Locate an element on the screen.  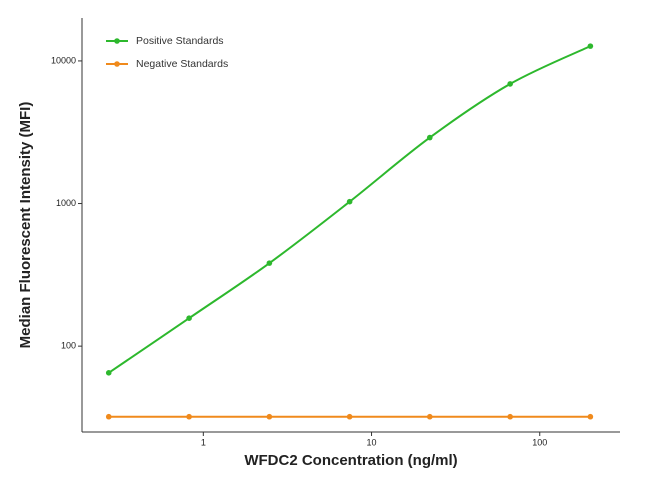
x-tick-label: 1 is located at coordinates (203, 442).